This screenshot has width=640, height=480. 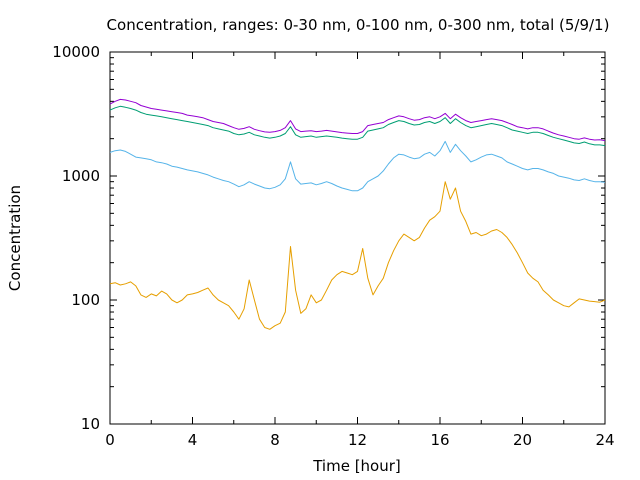 What do you see at coordinates (193, 440) in the screenshot?
I see `x-tick-label: 4` at bounding box center [193, 440].